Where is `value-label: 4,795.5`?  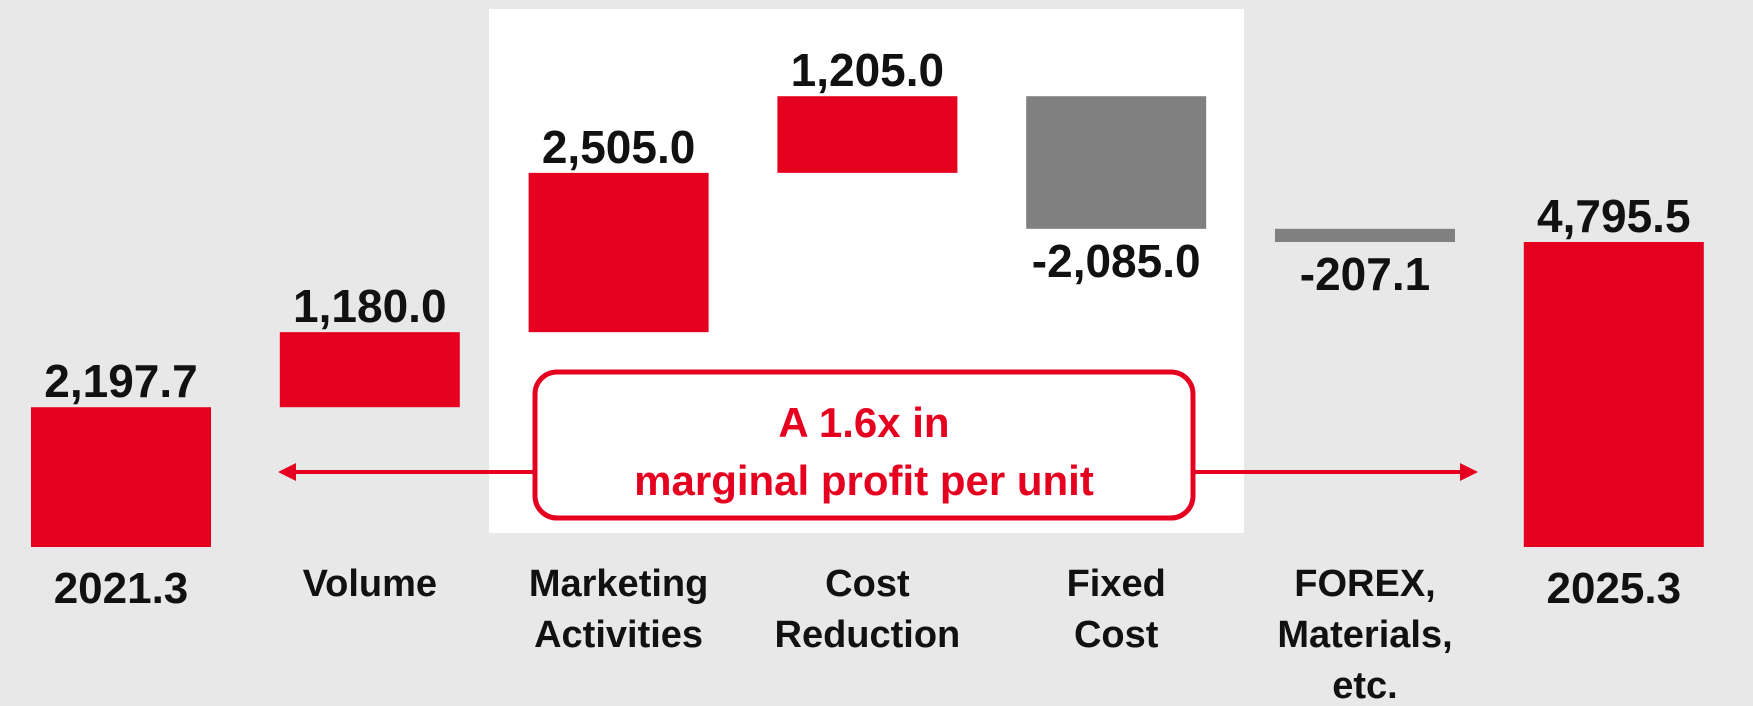 value-label: 4,795.5 is located at coordinates (1613, 216).